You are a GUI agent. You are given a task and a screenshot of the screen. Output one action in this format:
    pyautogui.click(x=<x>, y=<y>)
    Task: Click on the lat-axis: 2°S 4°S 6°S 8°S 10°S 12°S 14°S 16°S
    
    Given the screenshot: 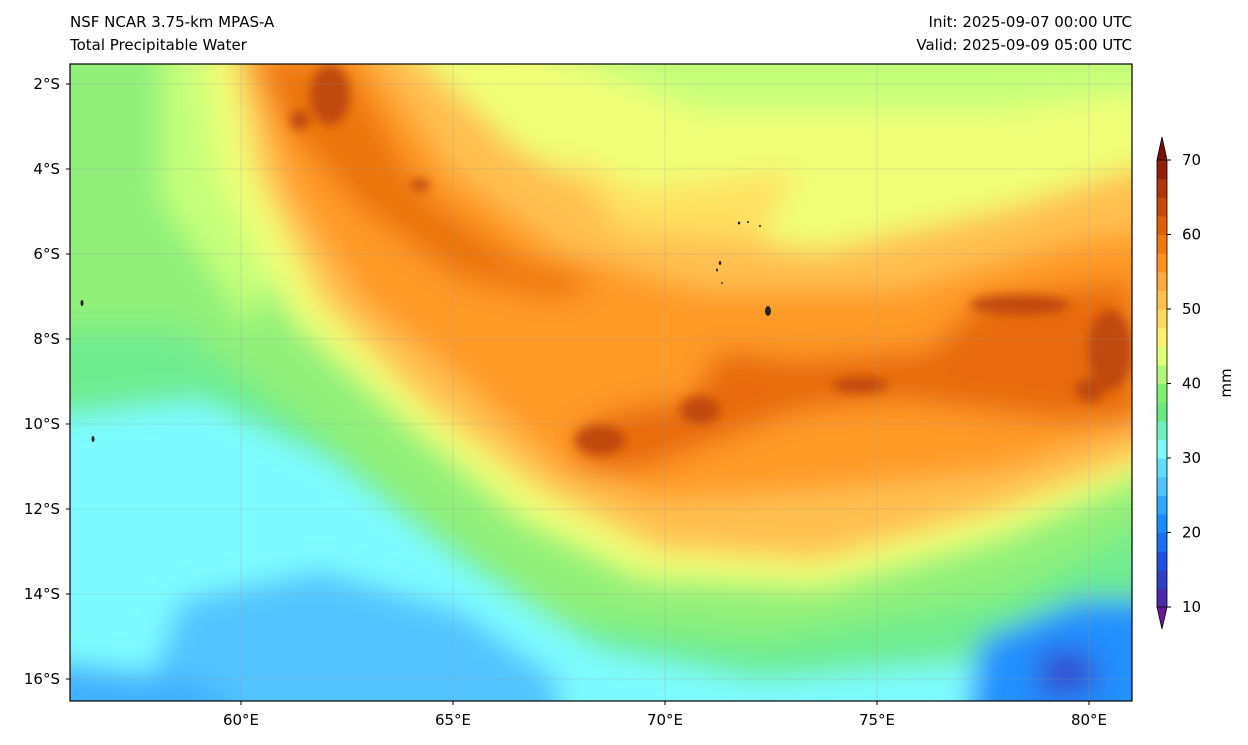 What is the action you would take?
    pyautogui.click(x=47, y=381)
    